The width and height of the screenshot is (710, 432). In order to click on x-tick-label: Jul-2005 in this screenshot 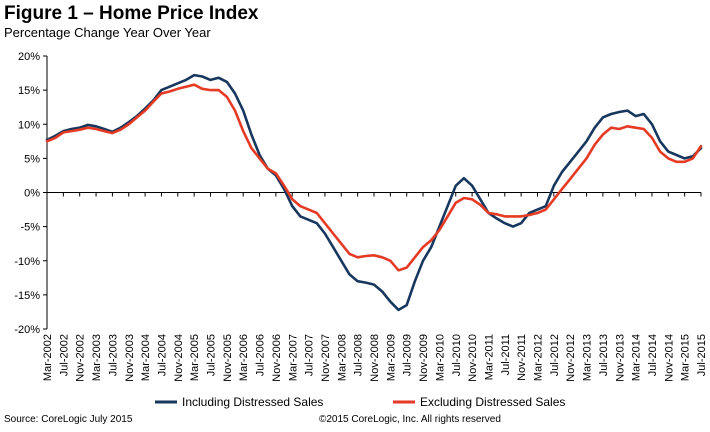, I will do `click(212, 355)`.